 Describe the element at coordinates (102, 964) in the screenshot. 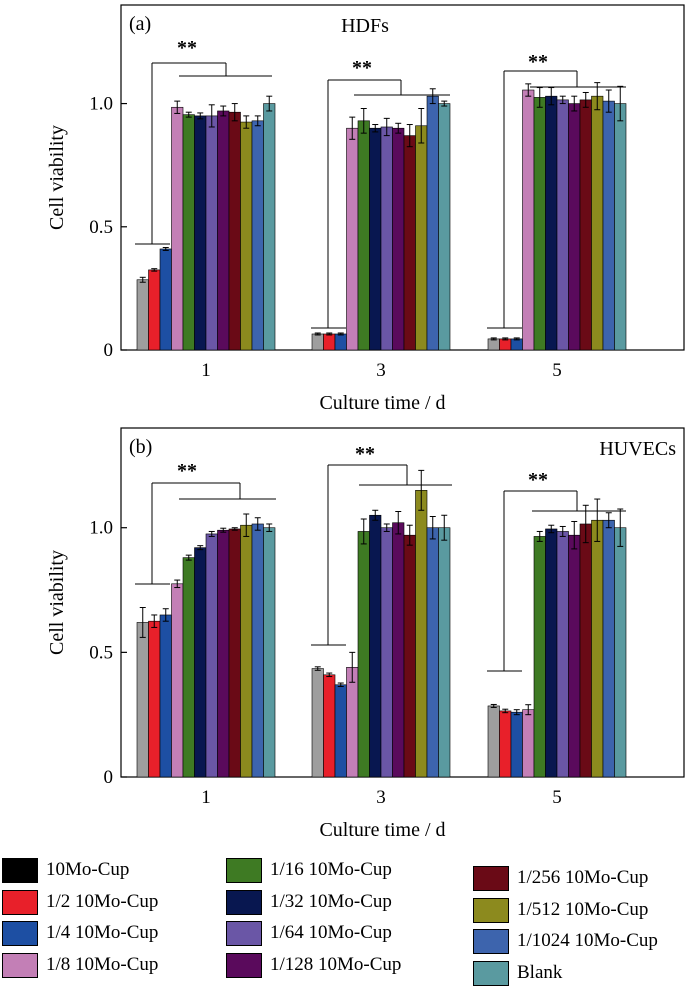

I see `legend-label: 1/8 10Mo-Cup` at that location.